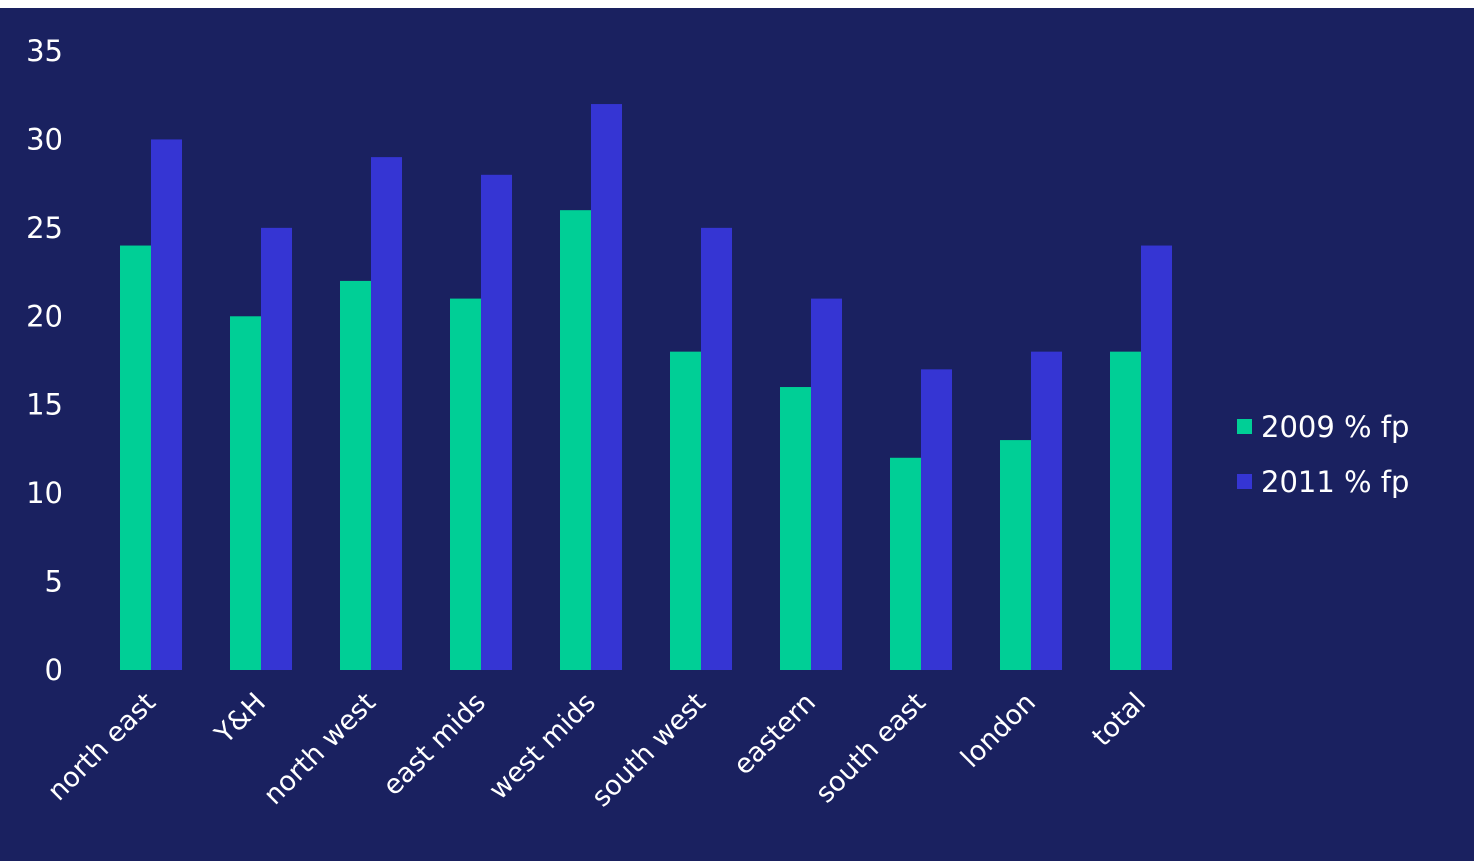  What do you see at coordinates (1323, 454) in the screenshot?
I see `legend: 2009 % fp 2011 % fp` at bounding box center [1323, 454].